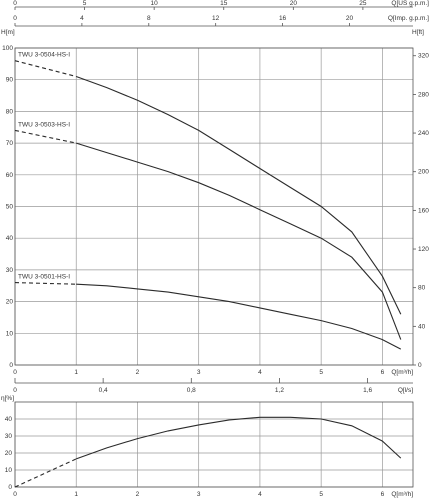  I want to click on head-x-axis-label: Q[m³/h], so click(402, 372).